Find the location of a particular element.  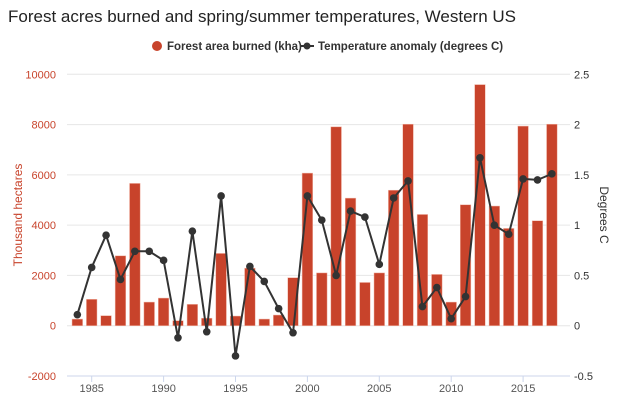

y2-axis-label: Degrees C is located at coordinates (604, 215).